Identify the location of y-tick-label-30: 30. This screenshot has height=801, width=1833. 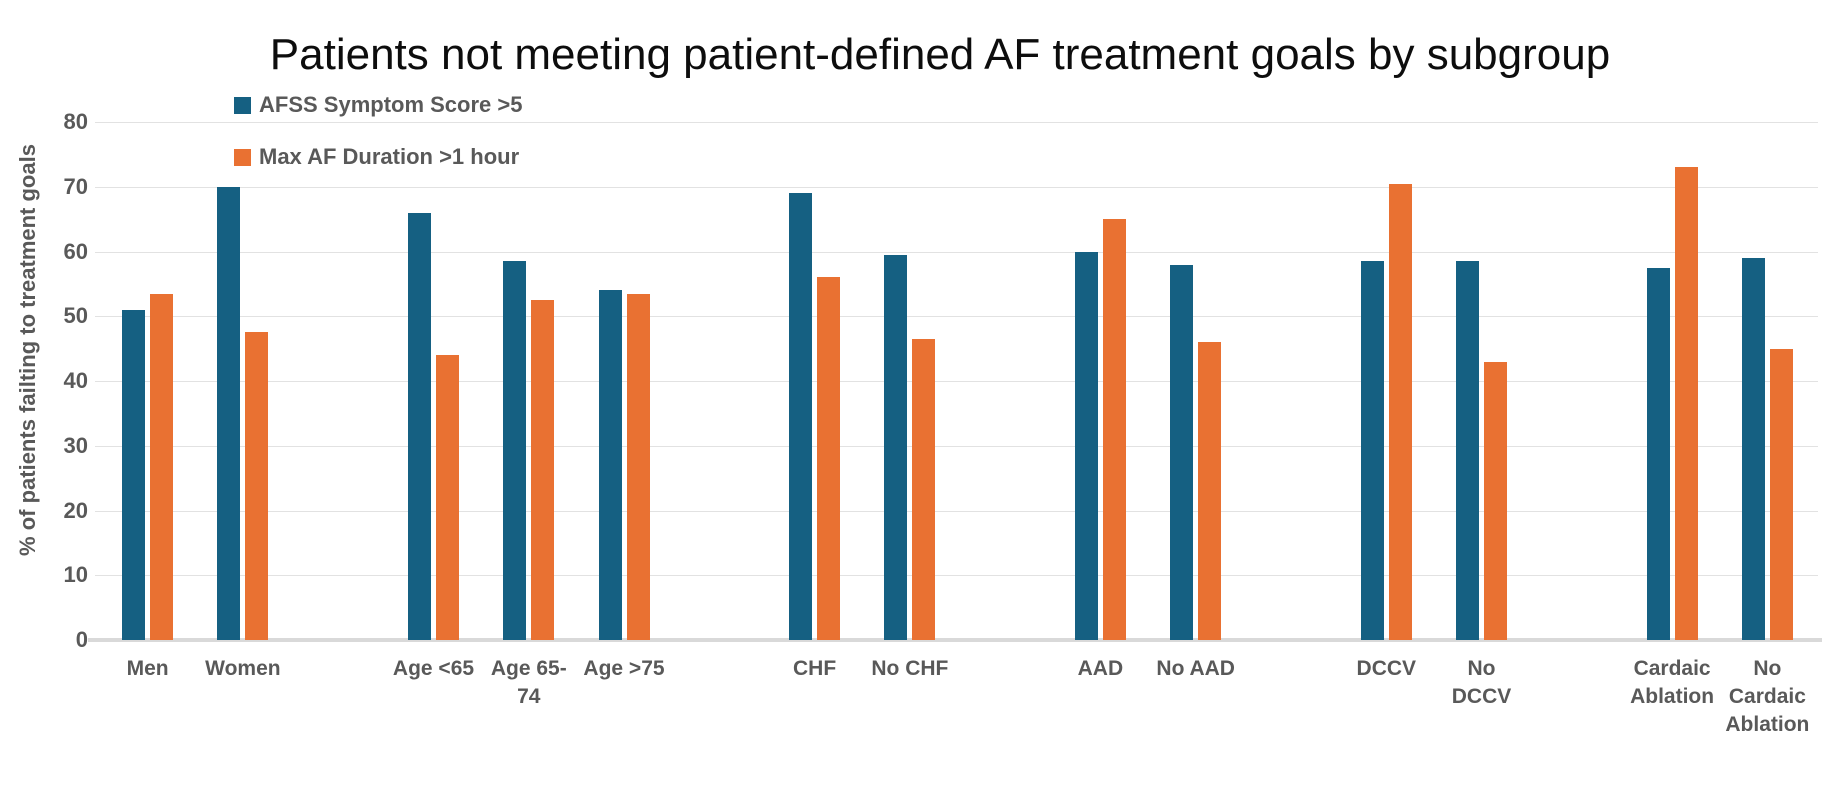
(75, 445).